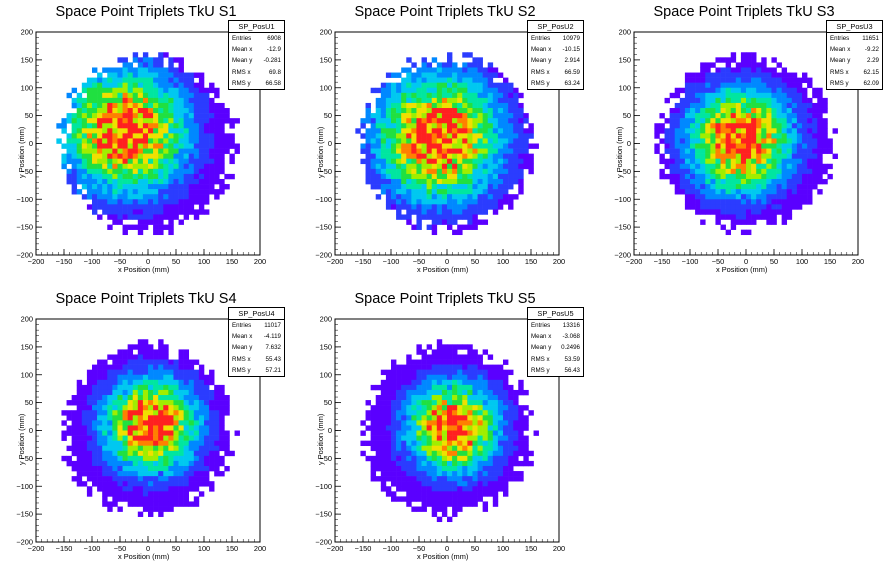 This screenshot has height=574, width=896. What do you see at coordinates (242, 337) in the screenshot?
I see `stats-label: Mean x` at bounding box center [242, 337].